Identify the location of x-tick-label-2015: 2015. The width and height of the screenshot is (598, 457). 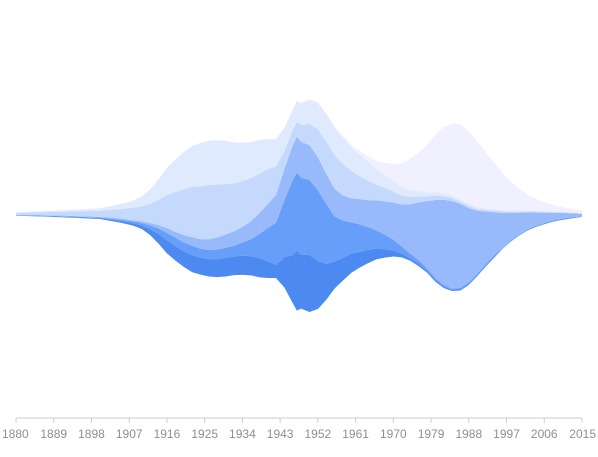
(582, 434).